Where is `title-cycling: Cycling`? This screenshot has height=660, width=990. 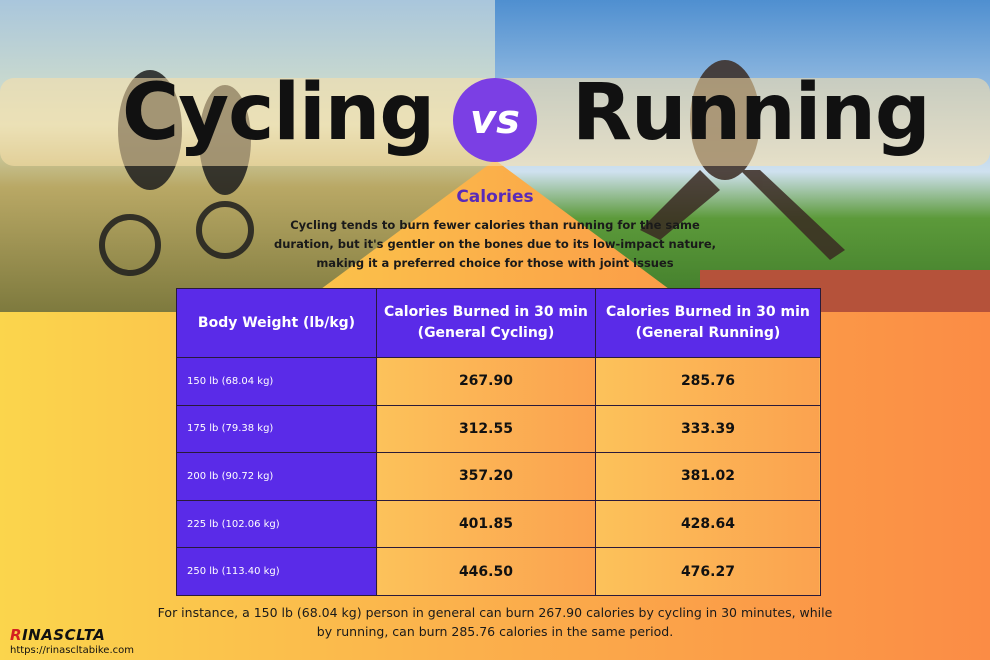
title-cycling: Cycling is located at coordinates (278, 113).